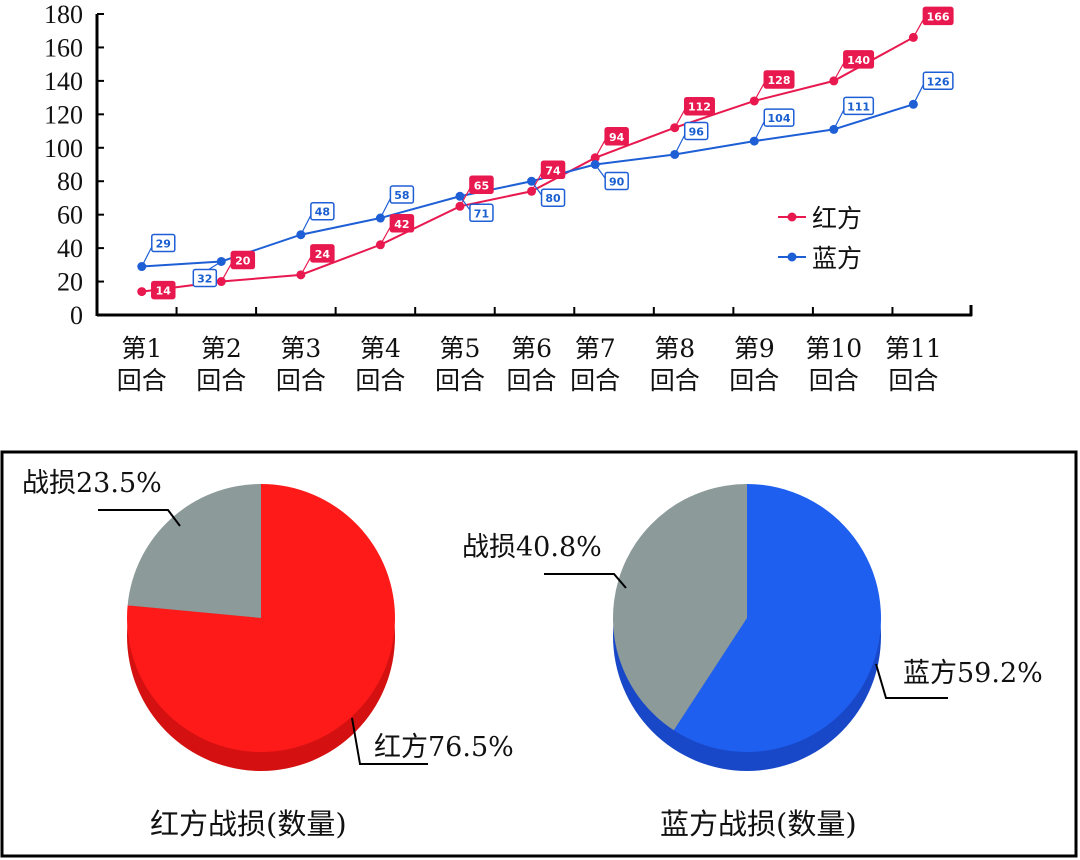 Image resolution: width=1080 pixels, height=860 pixels. Describe the element at coordinates (527, 185) in the screenshot. I see `series-line-blue` at that location.